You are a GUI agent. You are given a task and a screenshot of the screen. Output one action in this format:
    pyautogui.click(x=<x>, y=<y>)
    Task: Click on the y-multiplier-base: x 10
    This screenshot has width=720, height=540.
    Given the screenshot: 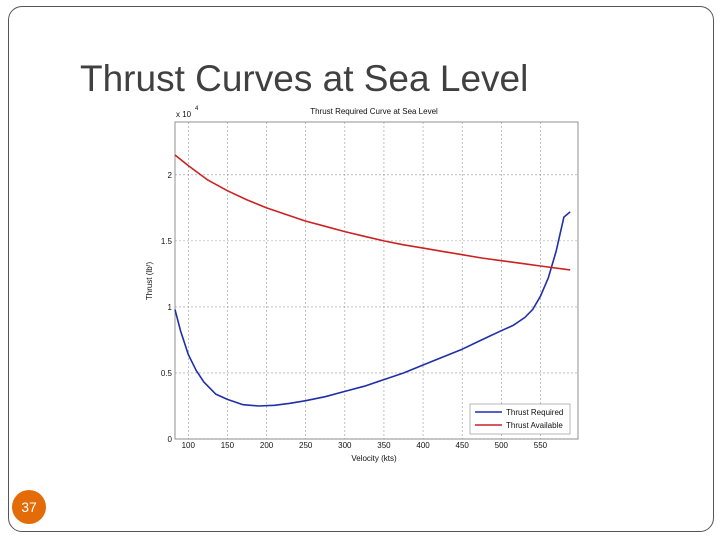 What is the action you would take?
    pyautogui.click(x=184, y=114)
    